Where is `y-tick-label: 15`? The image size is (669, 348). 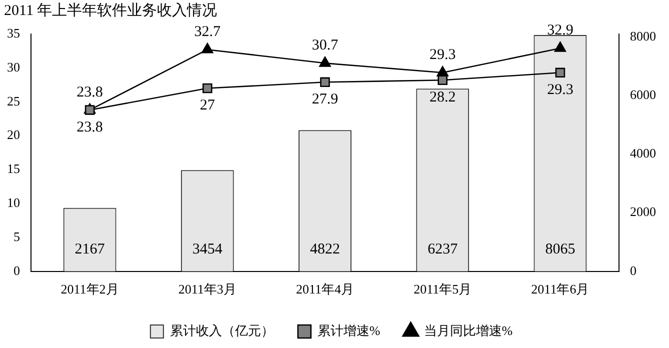 y-tick-label: 15 is located at coordinates (13, 168).